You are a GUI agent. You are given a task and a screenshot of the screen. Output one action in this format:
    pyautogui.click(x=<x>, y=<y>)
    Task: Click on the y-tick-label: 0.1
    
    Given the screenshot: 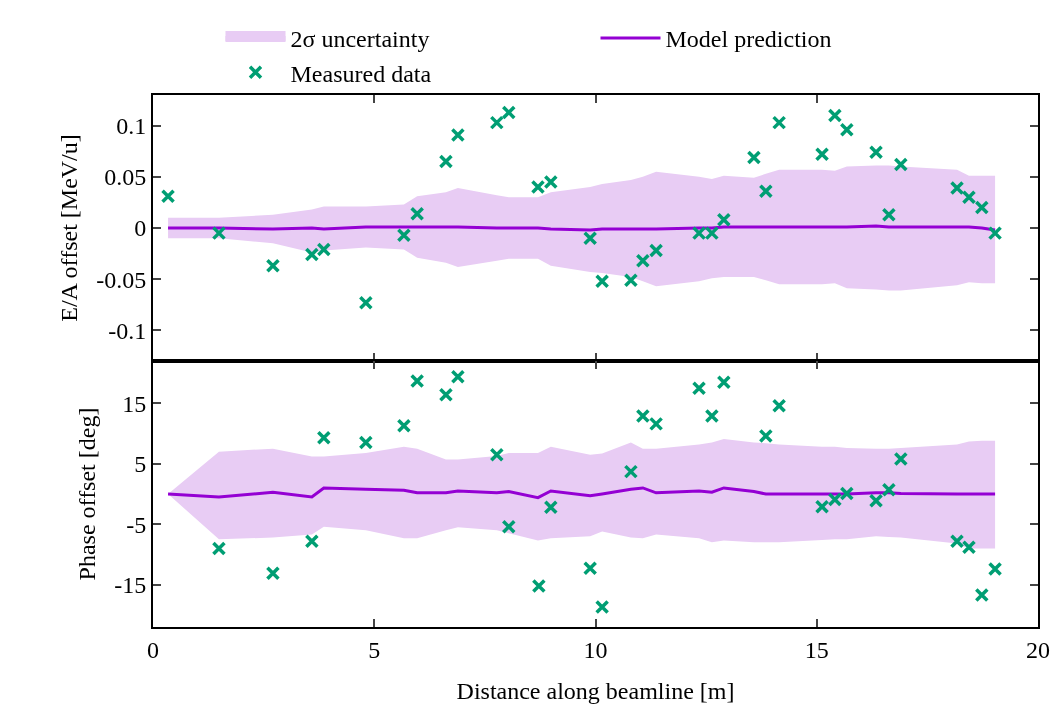 What is the action you would take?
    pyautogui.click(x=131, y=126)
    